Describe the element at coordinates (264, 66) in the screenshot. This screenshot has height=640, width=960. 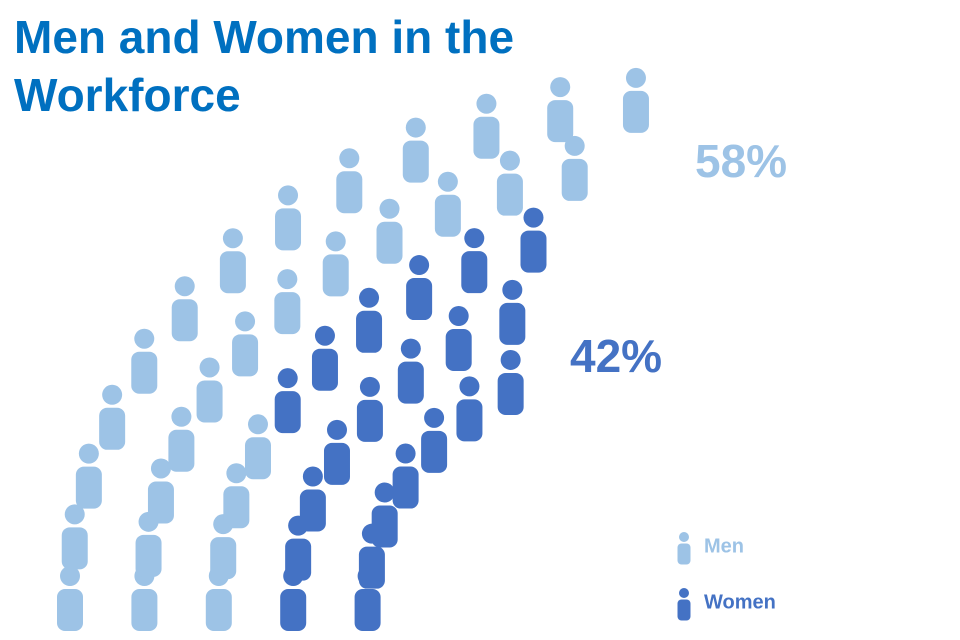
I see `chart-title: Men and Women in the Workforce` at that location.